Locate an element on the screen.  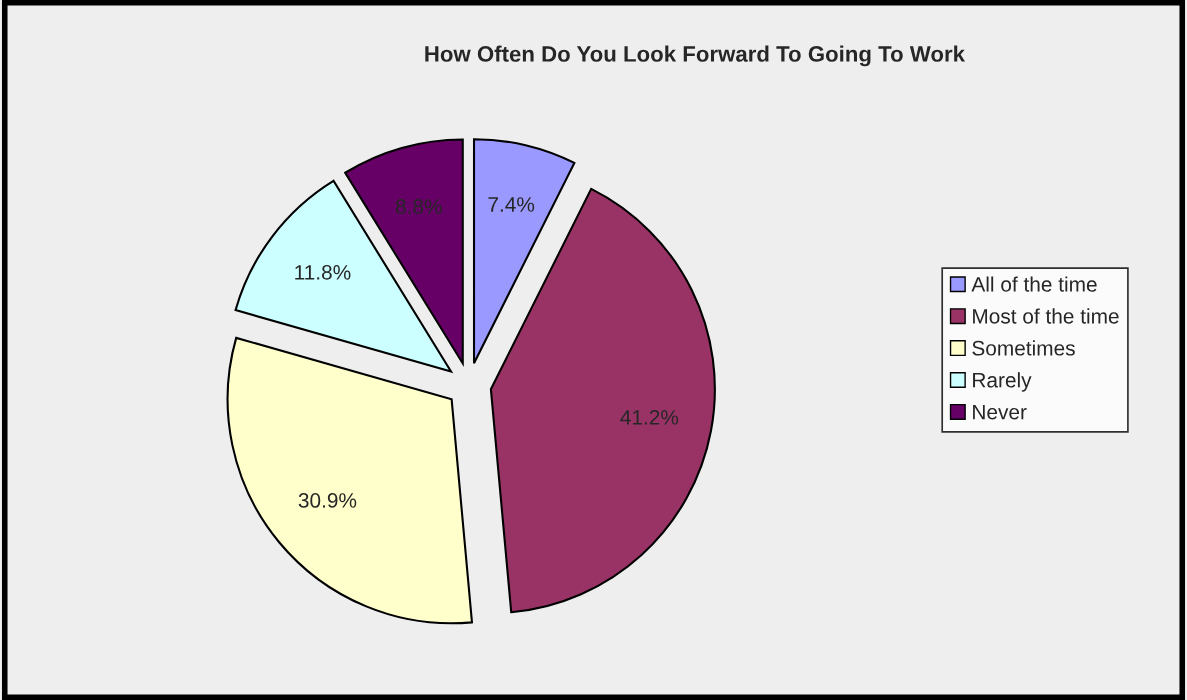
legend-label: Never is located at coordinates (1000, 412).